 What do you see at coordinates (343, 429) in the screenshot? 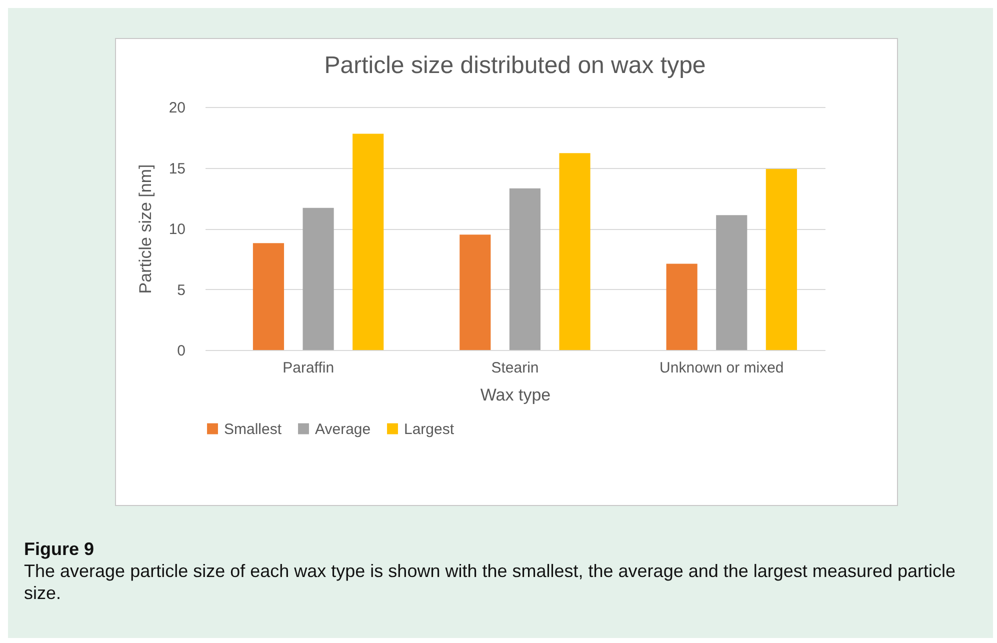
I see `legend-label: Average` at bounding box center [343, 429].